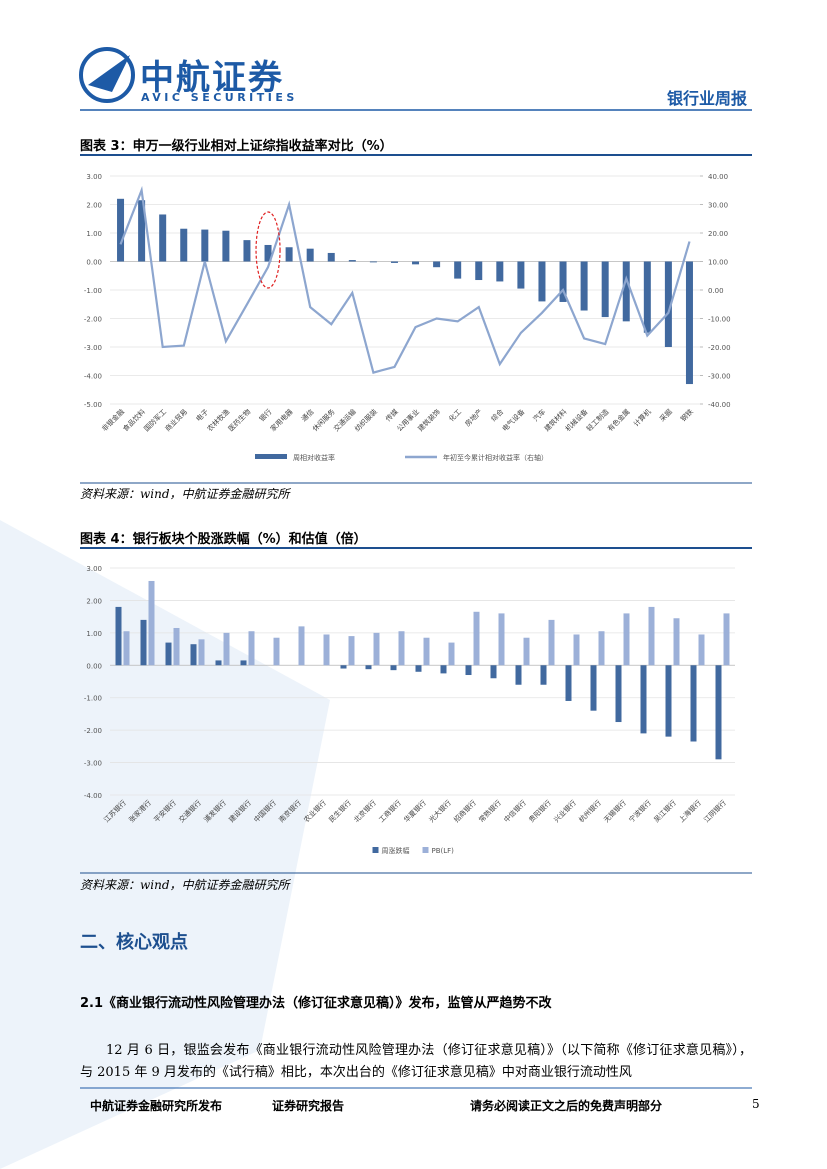 Image resolution: width=827 pixels, height=1169 pixels. I want to click on logo-subtext: AVIC SECURITIES, so click(219, 97).